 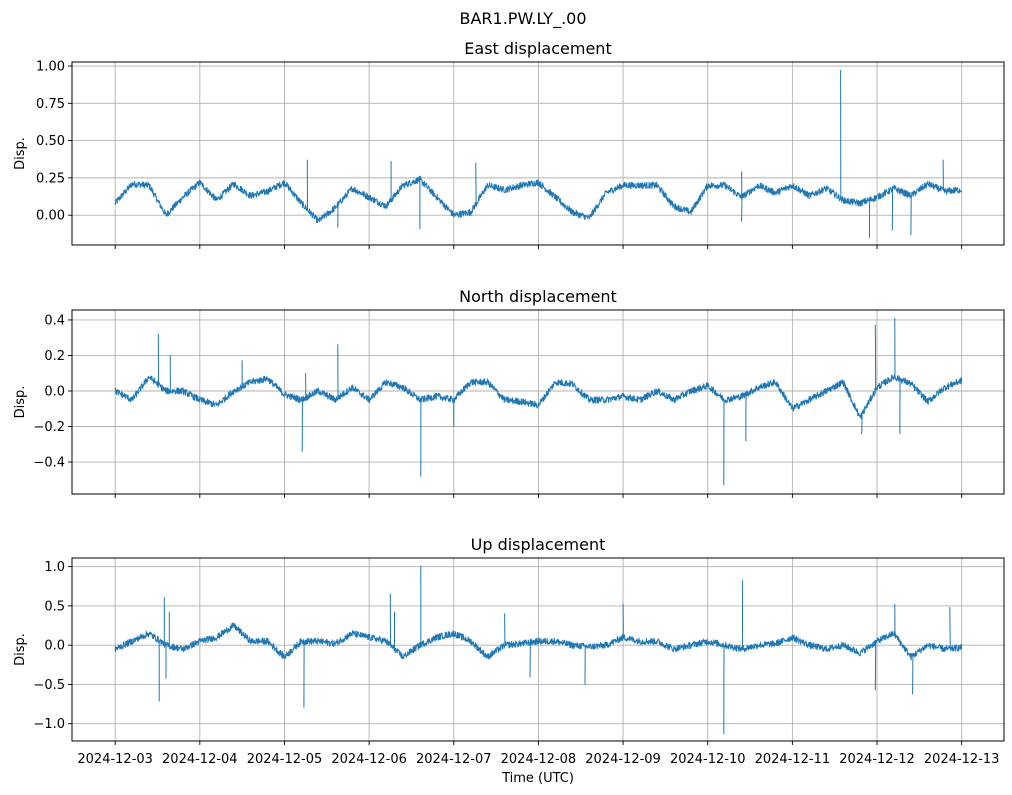 I want to click on y-tick-label: 0.2, so click(x=54, y=356).